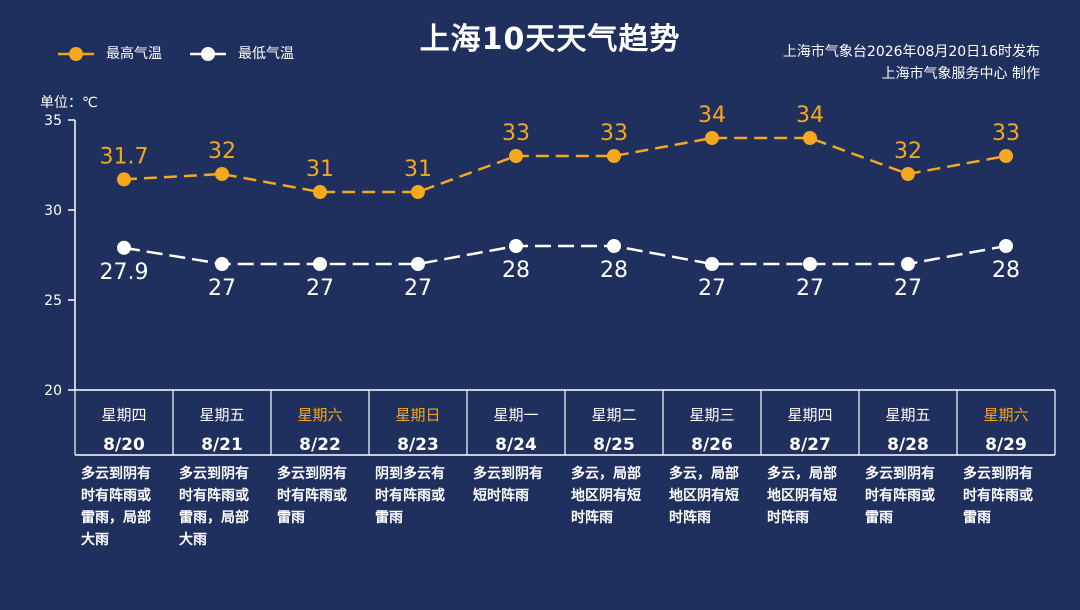 Image resolution: width=1080 pixels, height=610 pixels. I want to click on legend-high-label: 最高气温, so click(134, 54).